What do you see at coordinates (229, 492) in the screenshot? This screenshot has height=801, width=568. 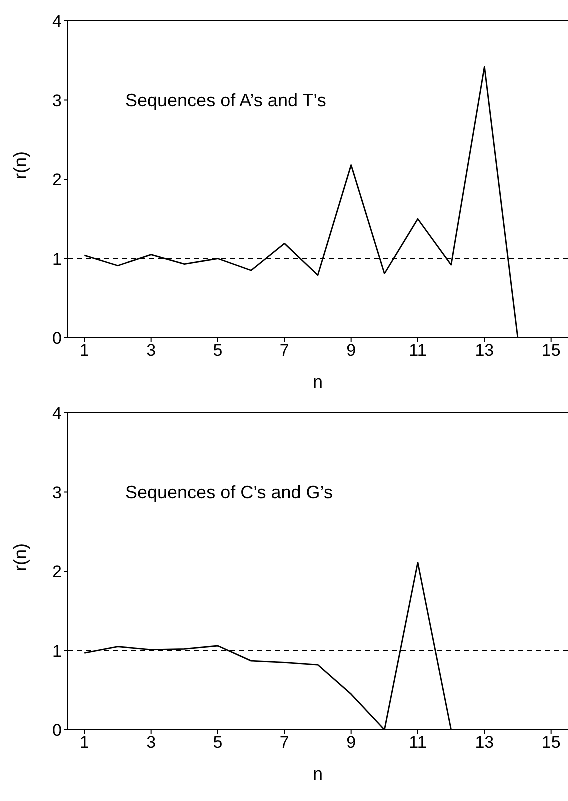 I see `annotation: Sequences of C’s and G’s` at bounding box center [229, 492].